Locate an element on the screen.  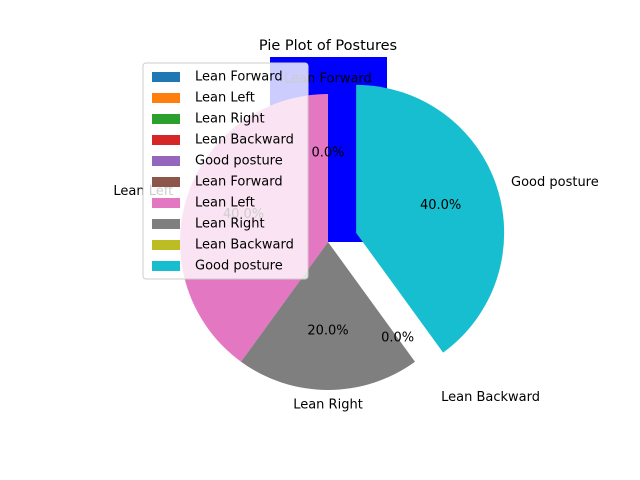
slice-pct-lean-backward: 0.0% is located at coordinates (397, 337).